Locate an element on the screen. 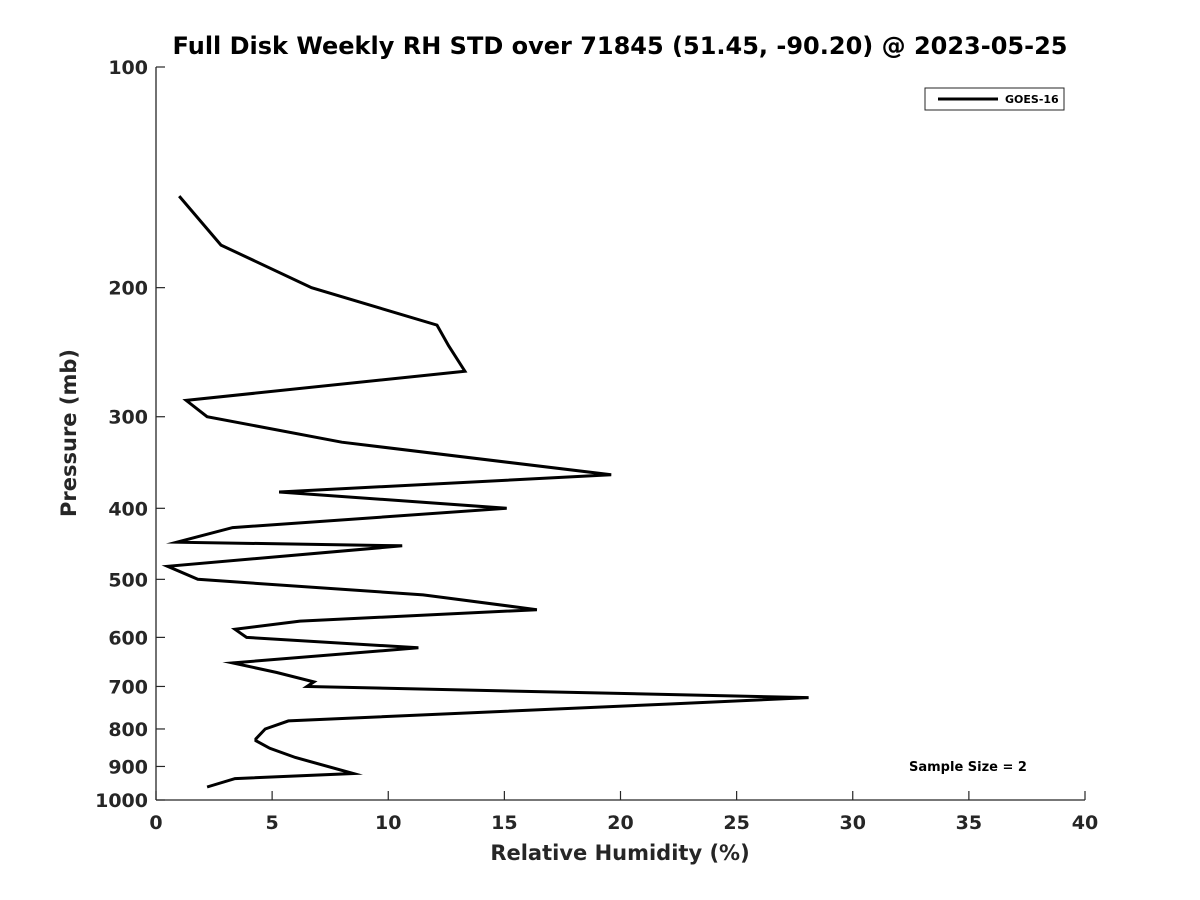 The image size is (1200, 900). y-tick-label: 100 is located at coordinates (128, 68).